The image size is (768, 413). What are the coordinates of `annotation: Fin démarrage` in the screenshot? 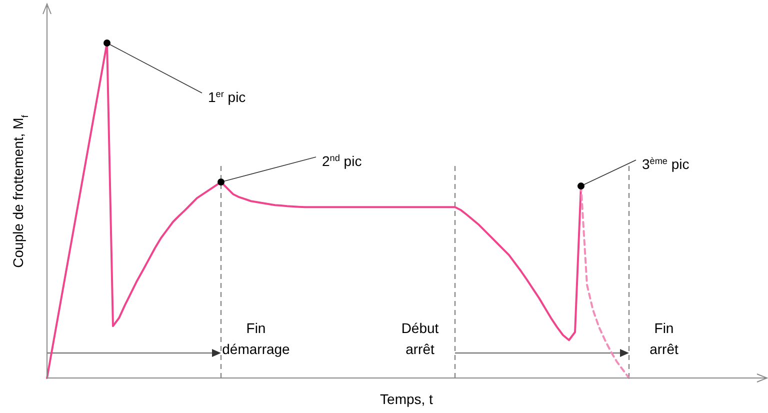 It's located at (256, 338).